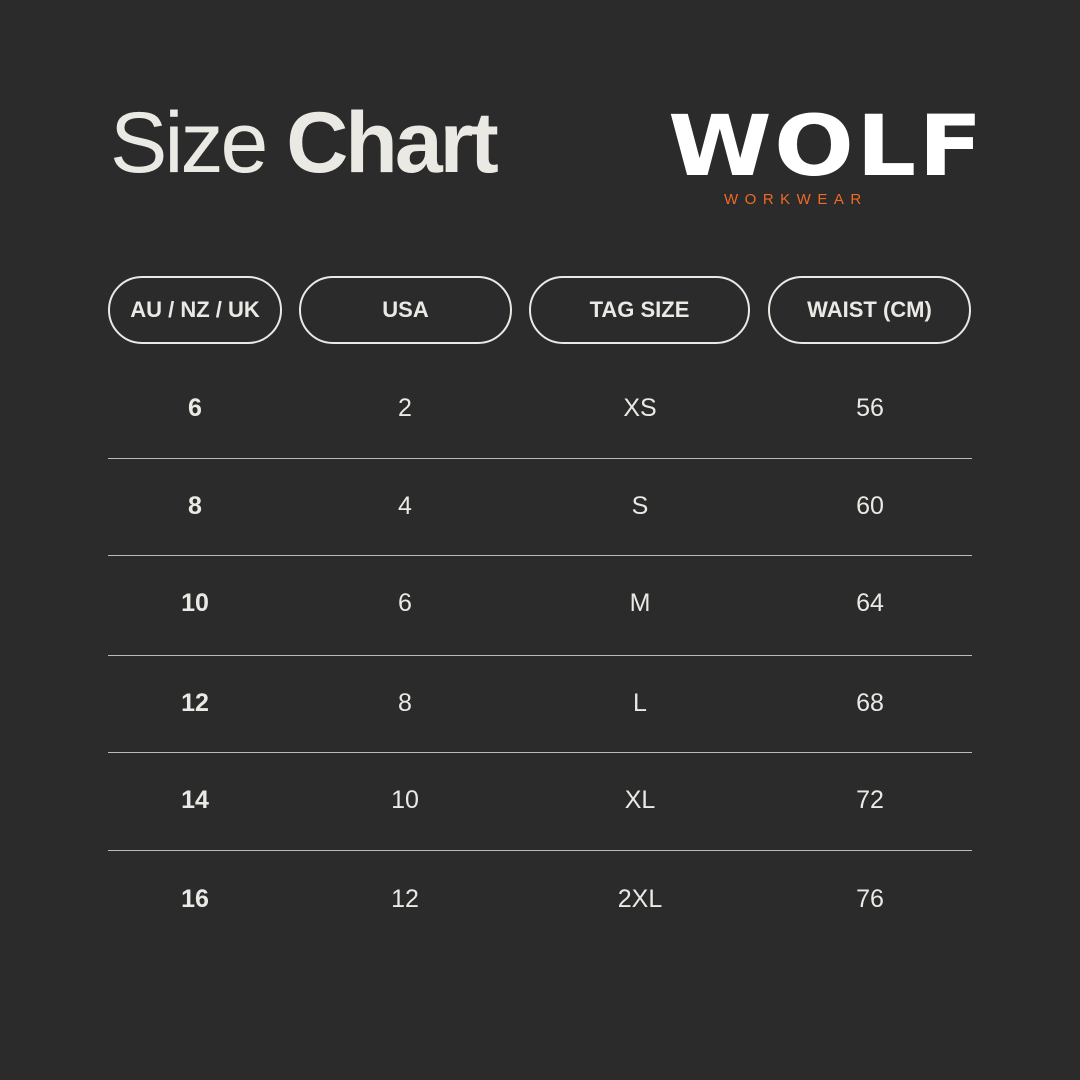 Image resolution: width=1080 pixels, height=1080 pixels. I want to click on table-cell: 2XL, so click(640, 899).